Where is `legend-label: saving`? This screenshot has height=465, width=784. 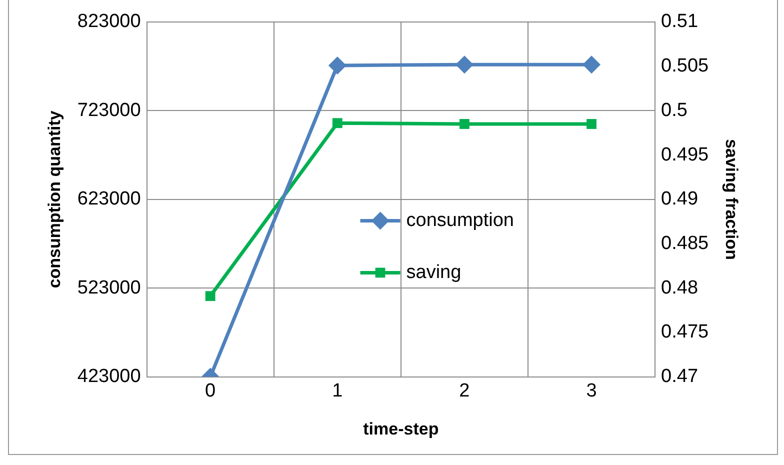
legend-label: saving is located at coordinates (434, 272).